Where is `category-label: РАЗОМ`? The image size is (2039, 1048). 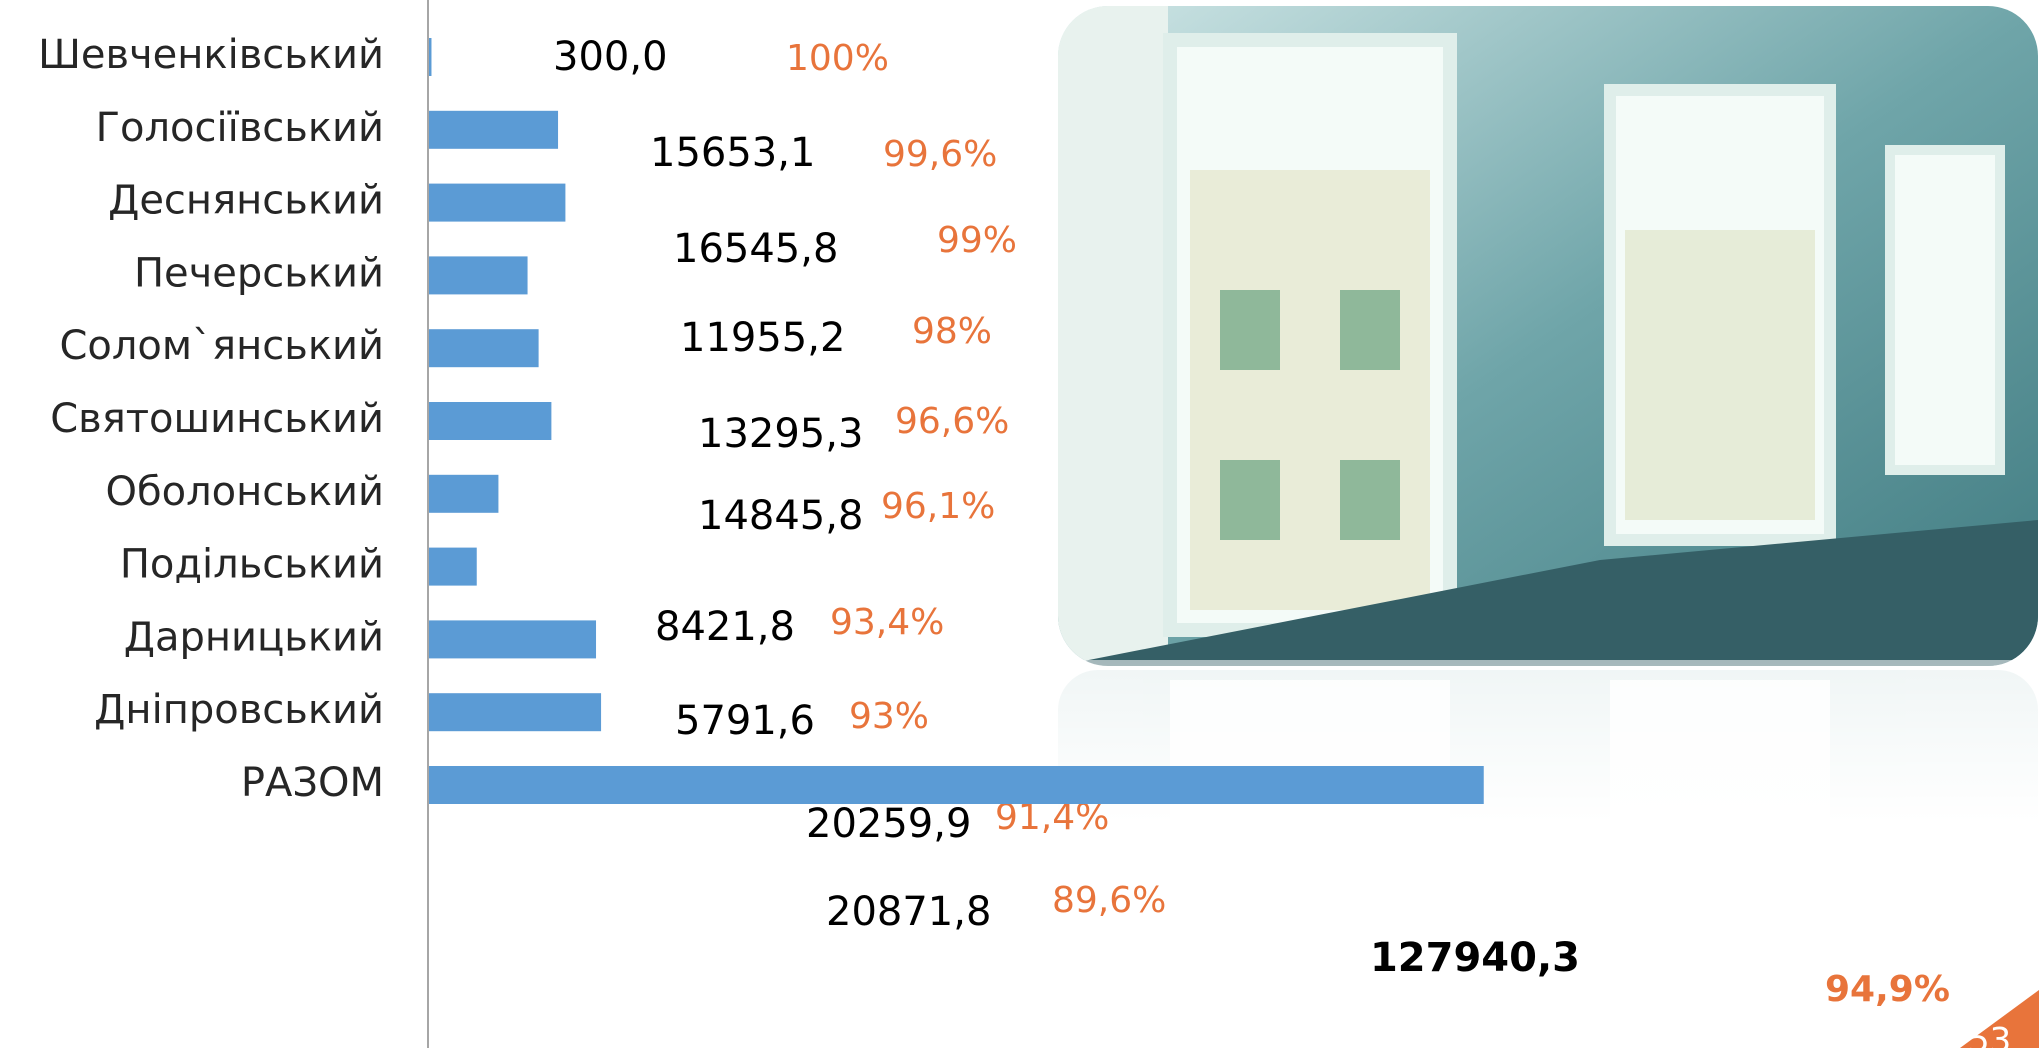 category-label: РАЗОМ is located at coordinates (312, 783).